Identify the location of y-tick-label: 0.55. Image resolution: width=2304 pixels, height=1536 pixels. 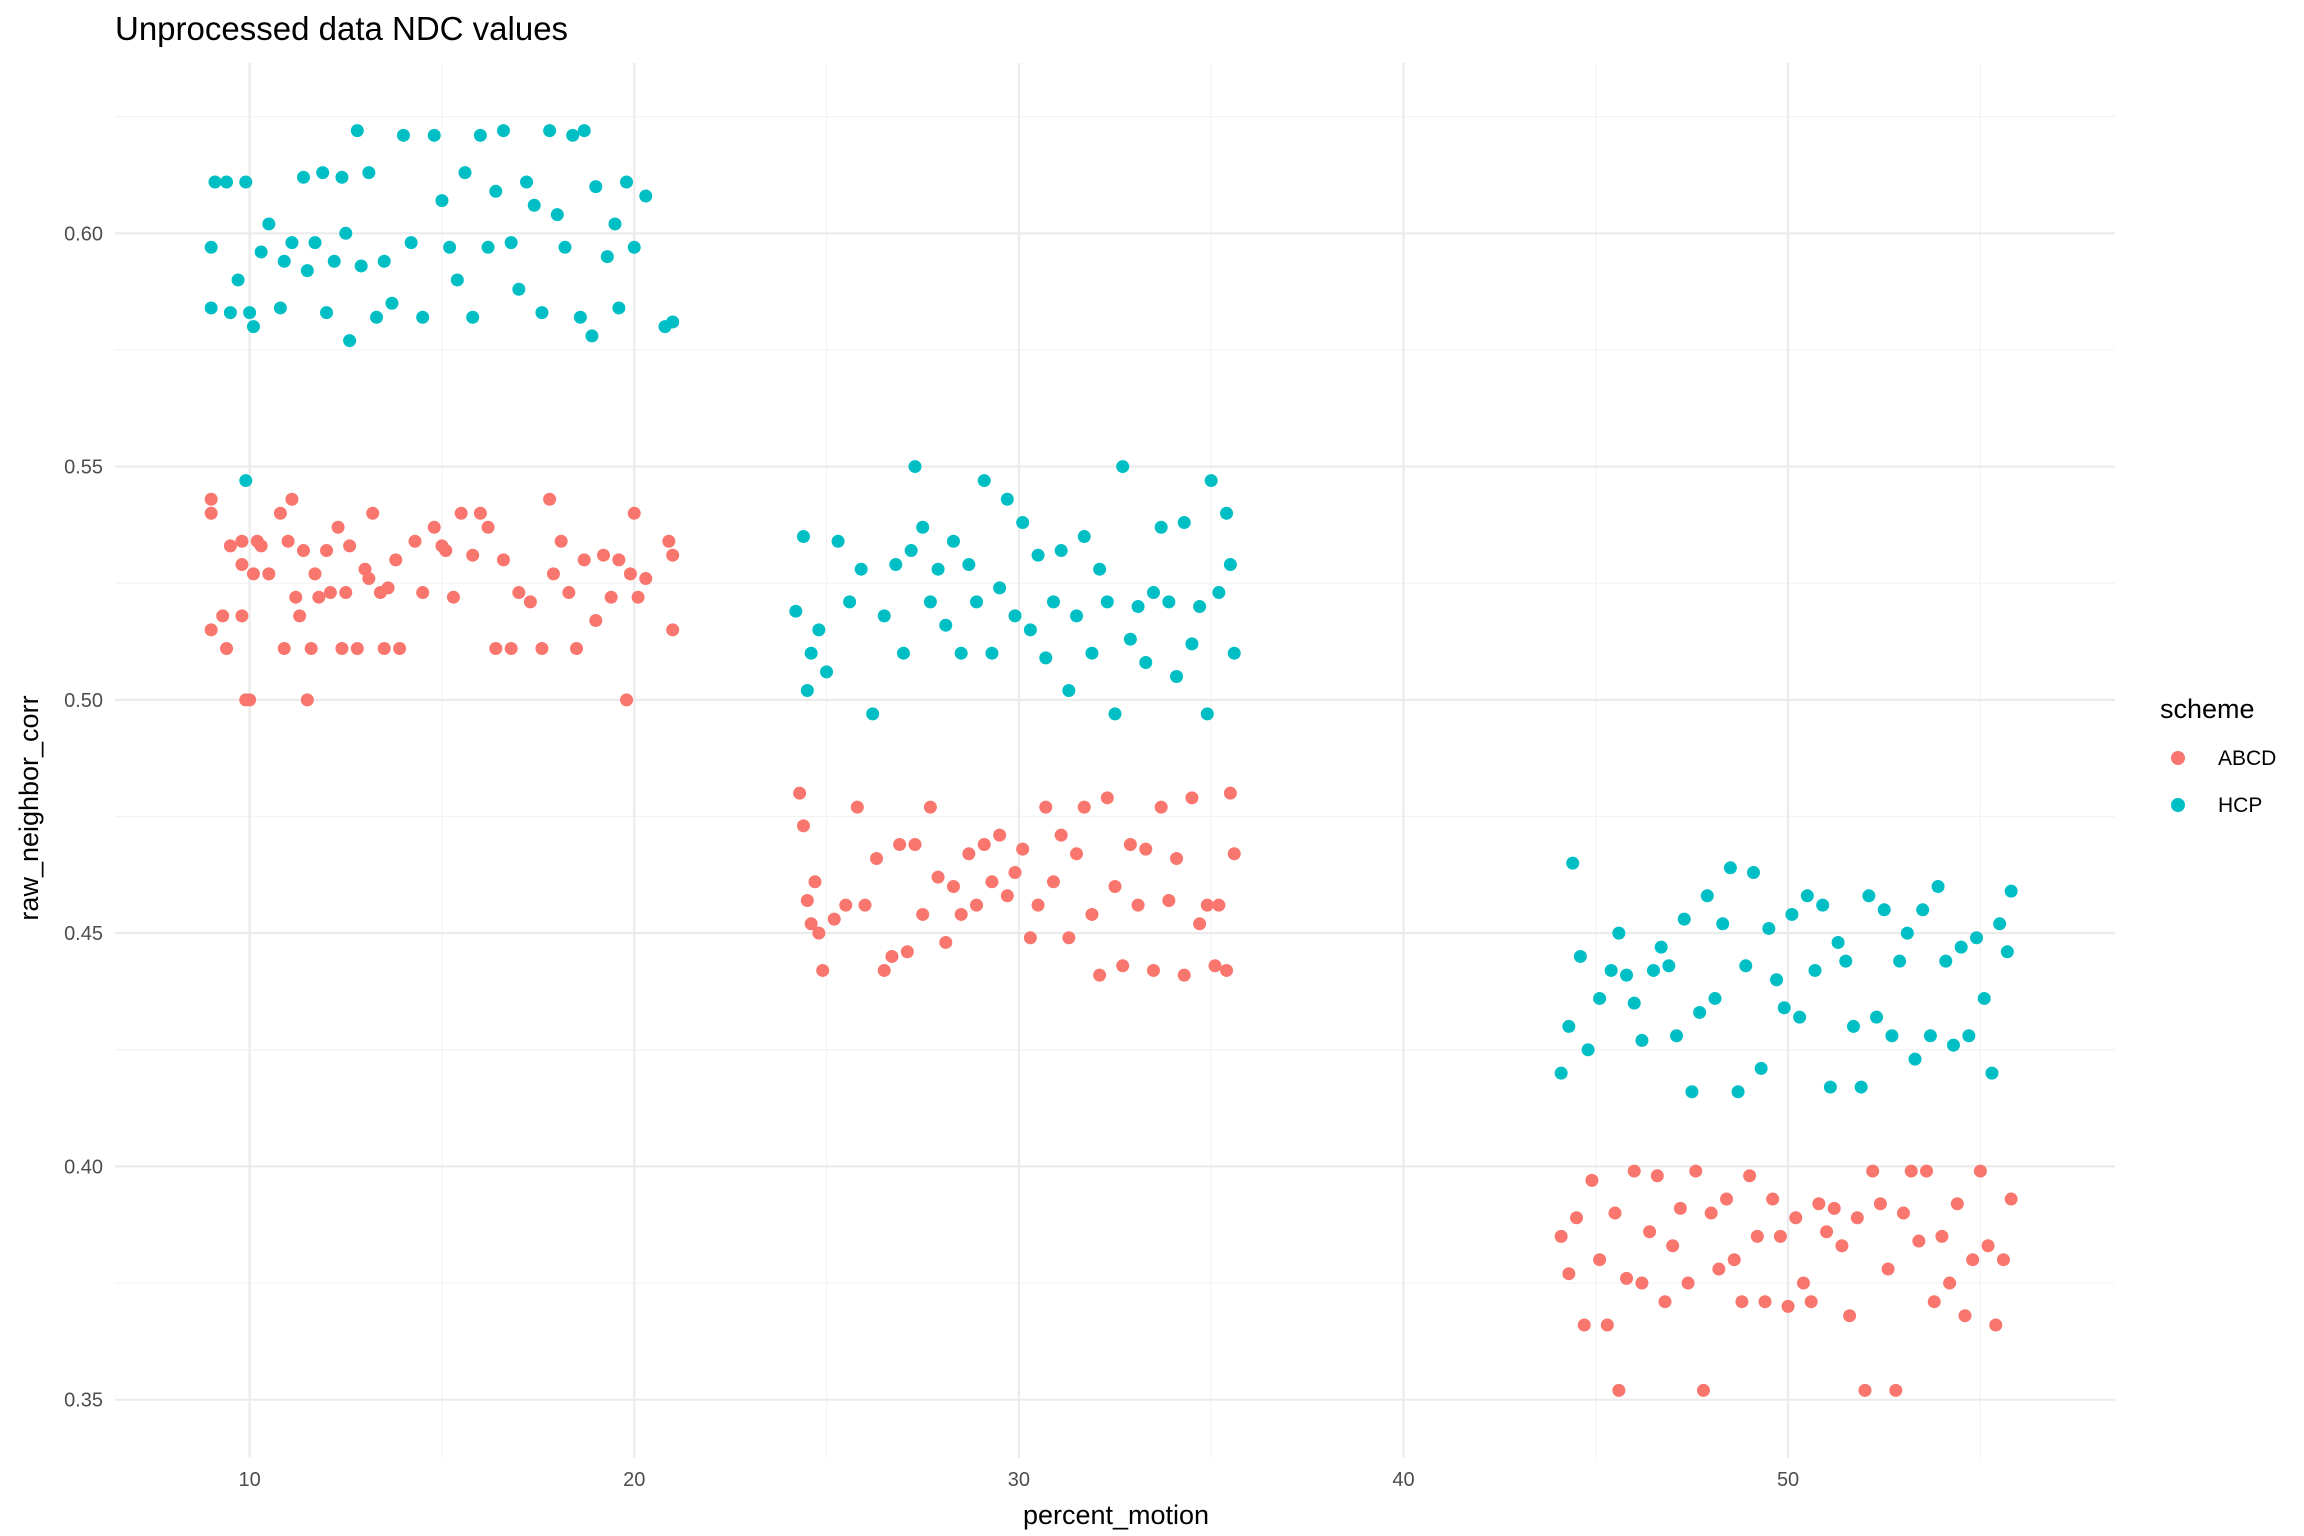
(83, 468).